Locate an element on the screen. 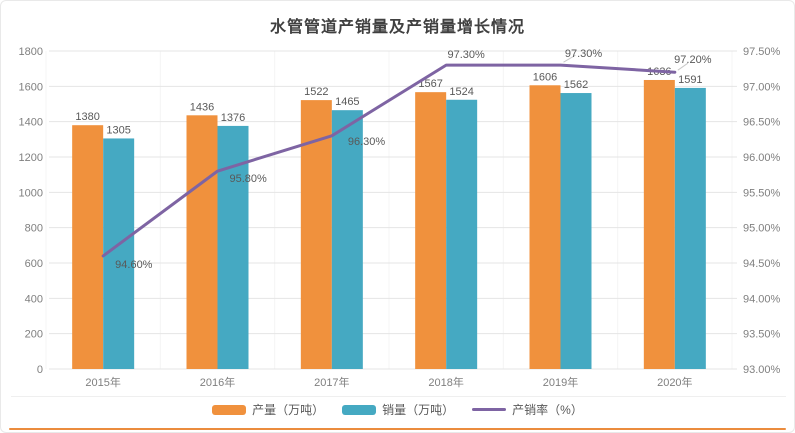 The width and height of the screenshot is (795, 433). left-axis-tick-label: 600 is located at coordinates (34, 264).